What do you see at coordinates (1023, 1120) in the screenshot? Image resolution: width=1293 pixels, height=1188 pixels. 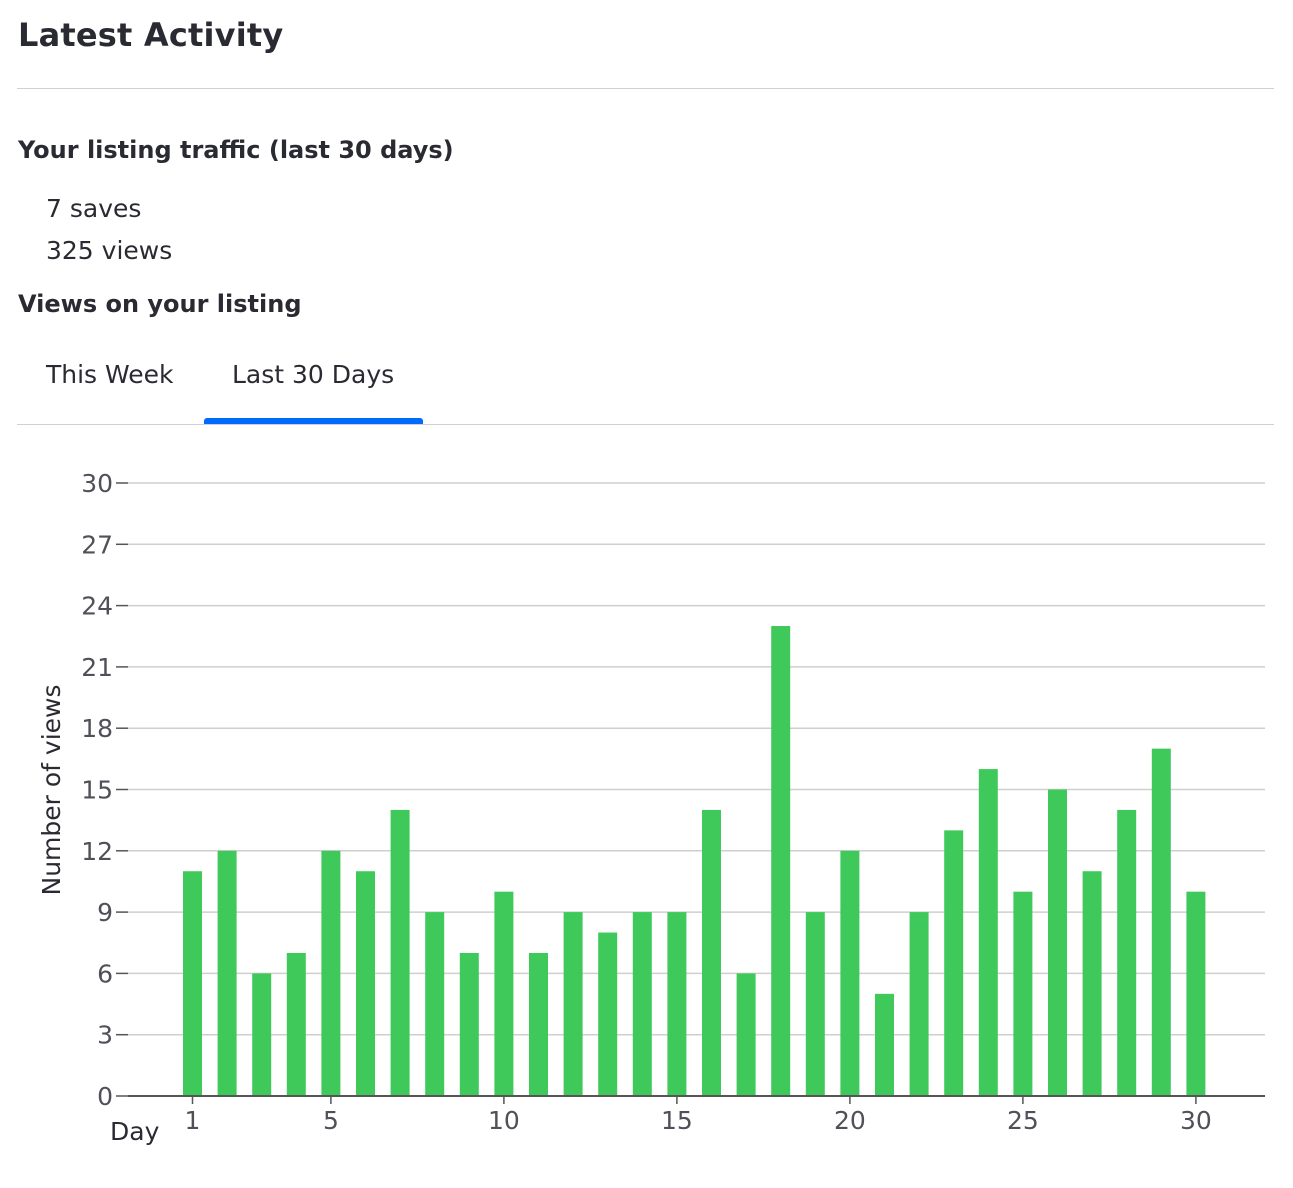 I see `x-tick-label: 25` at bounding box center [1023, 1120].